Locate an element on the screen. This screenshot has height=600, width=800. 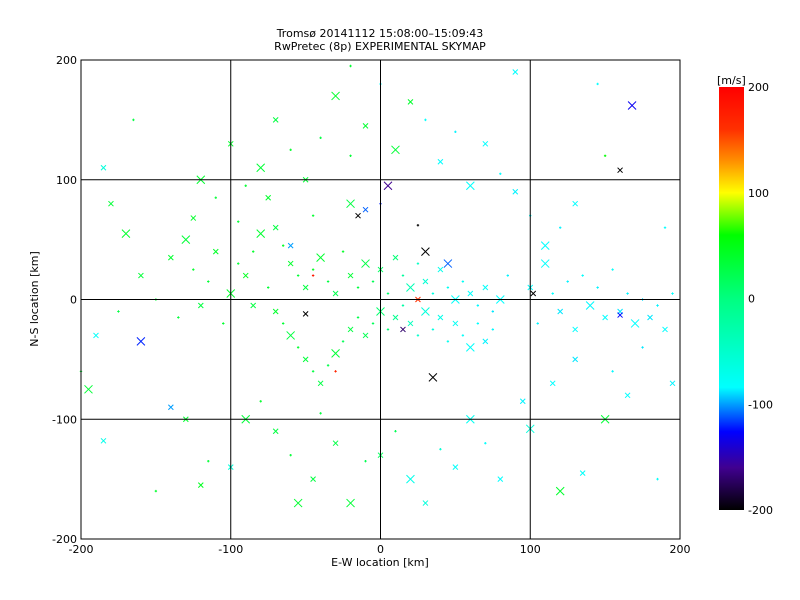
colorbar-tick-label: 100 is located at coordinates (758, 193).